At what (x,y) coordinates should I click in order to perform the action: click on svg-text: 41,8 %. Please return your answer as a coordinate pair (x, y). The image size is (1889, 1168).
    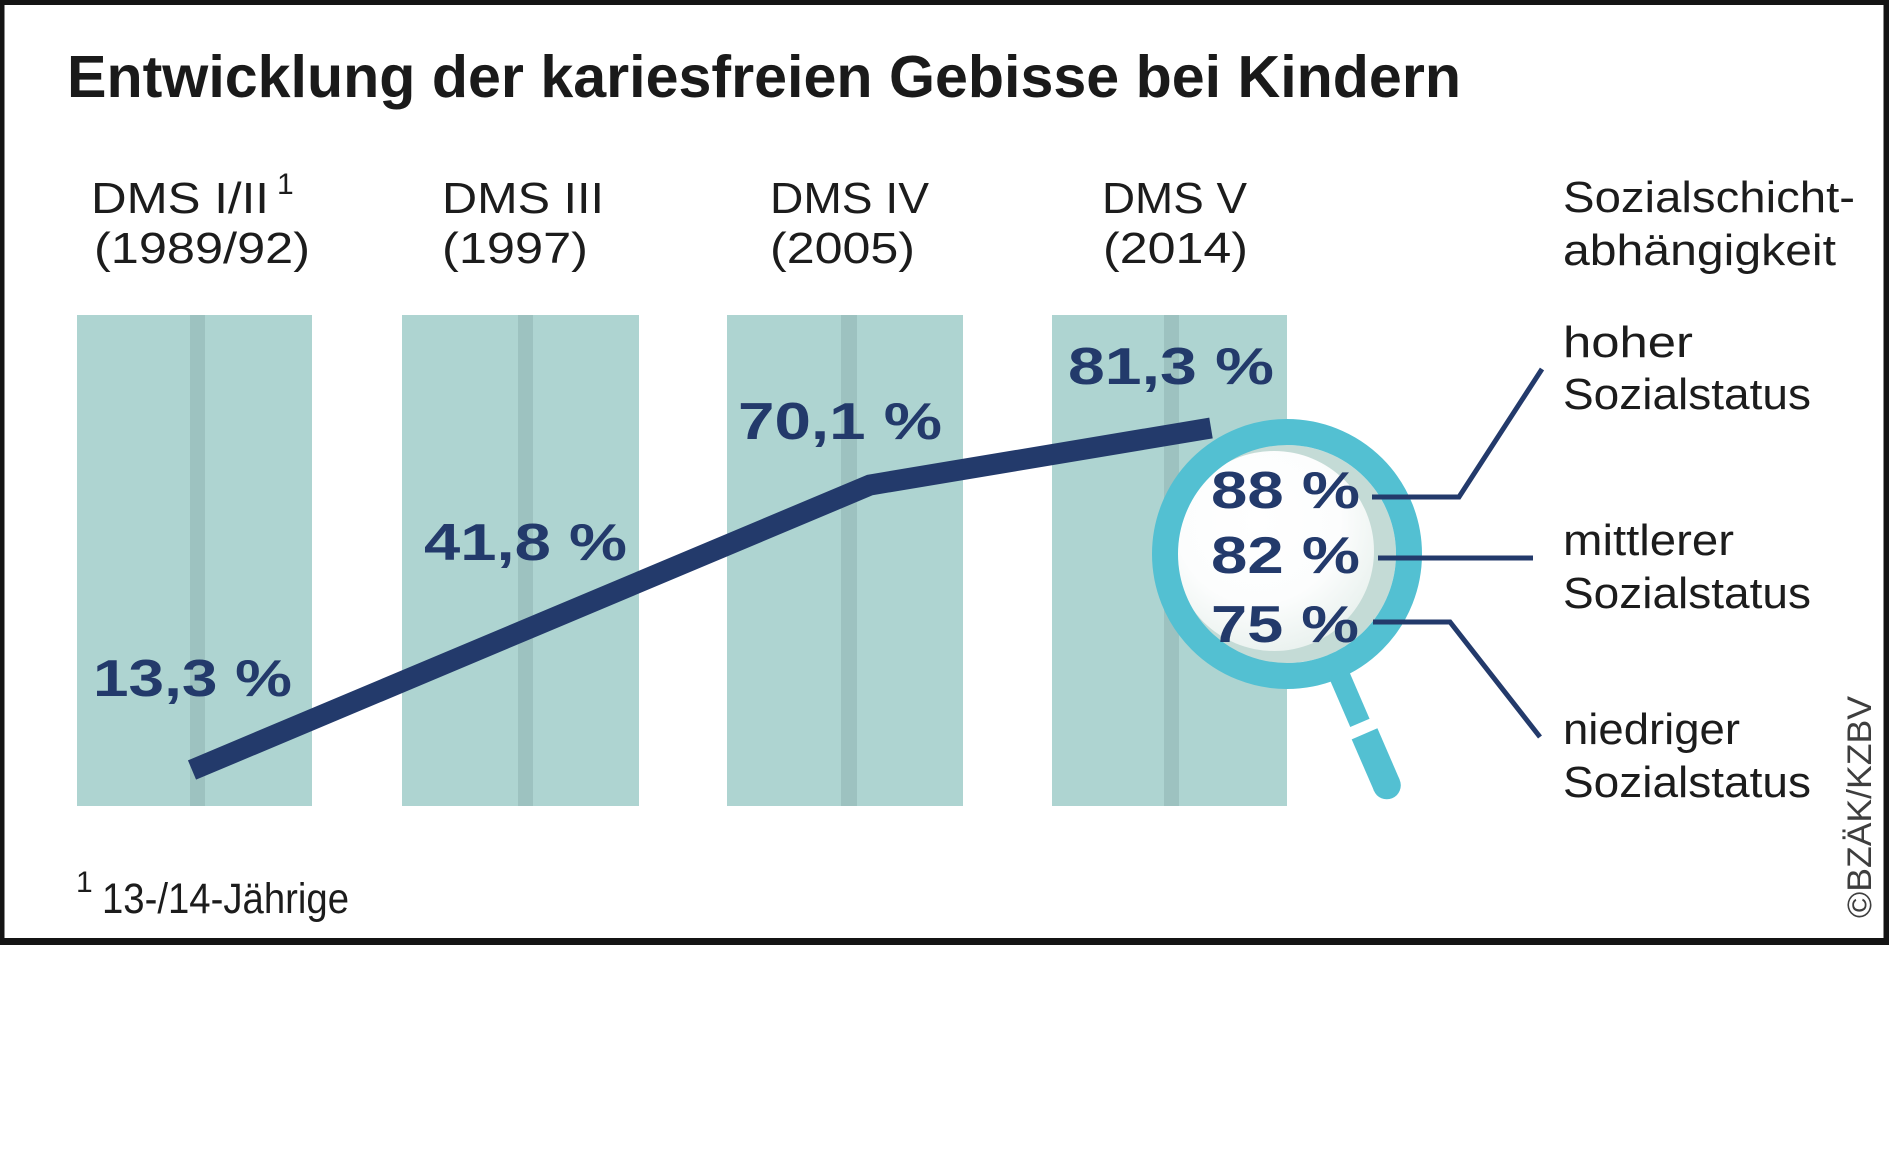
    Looking at the image, I should click on (525, 543).